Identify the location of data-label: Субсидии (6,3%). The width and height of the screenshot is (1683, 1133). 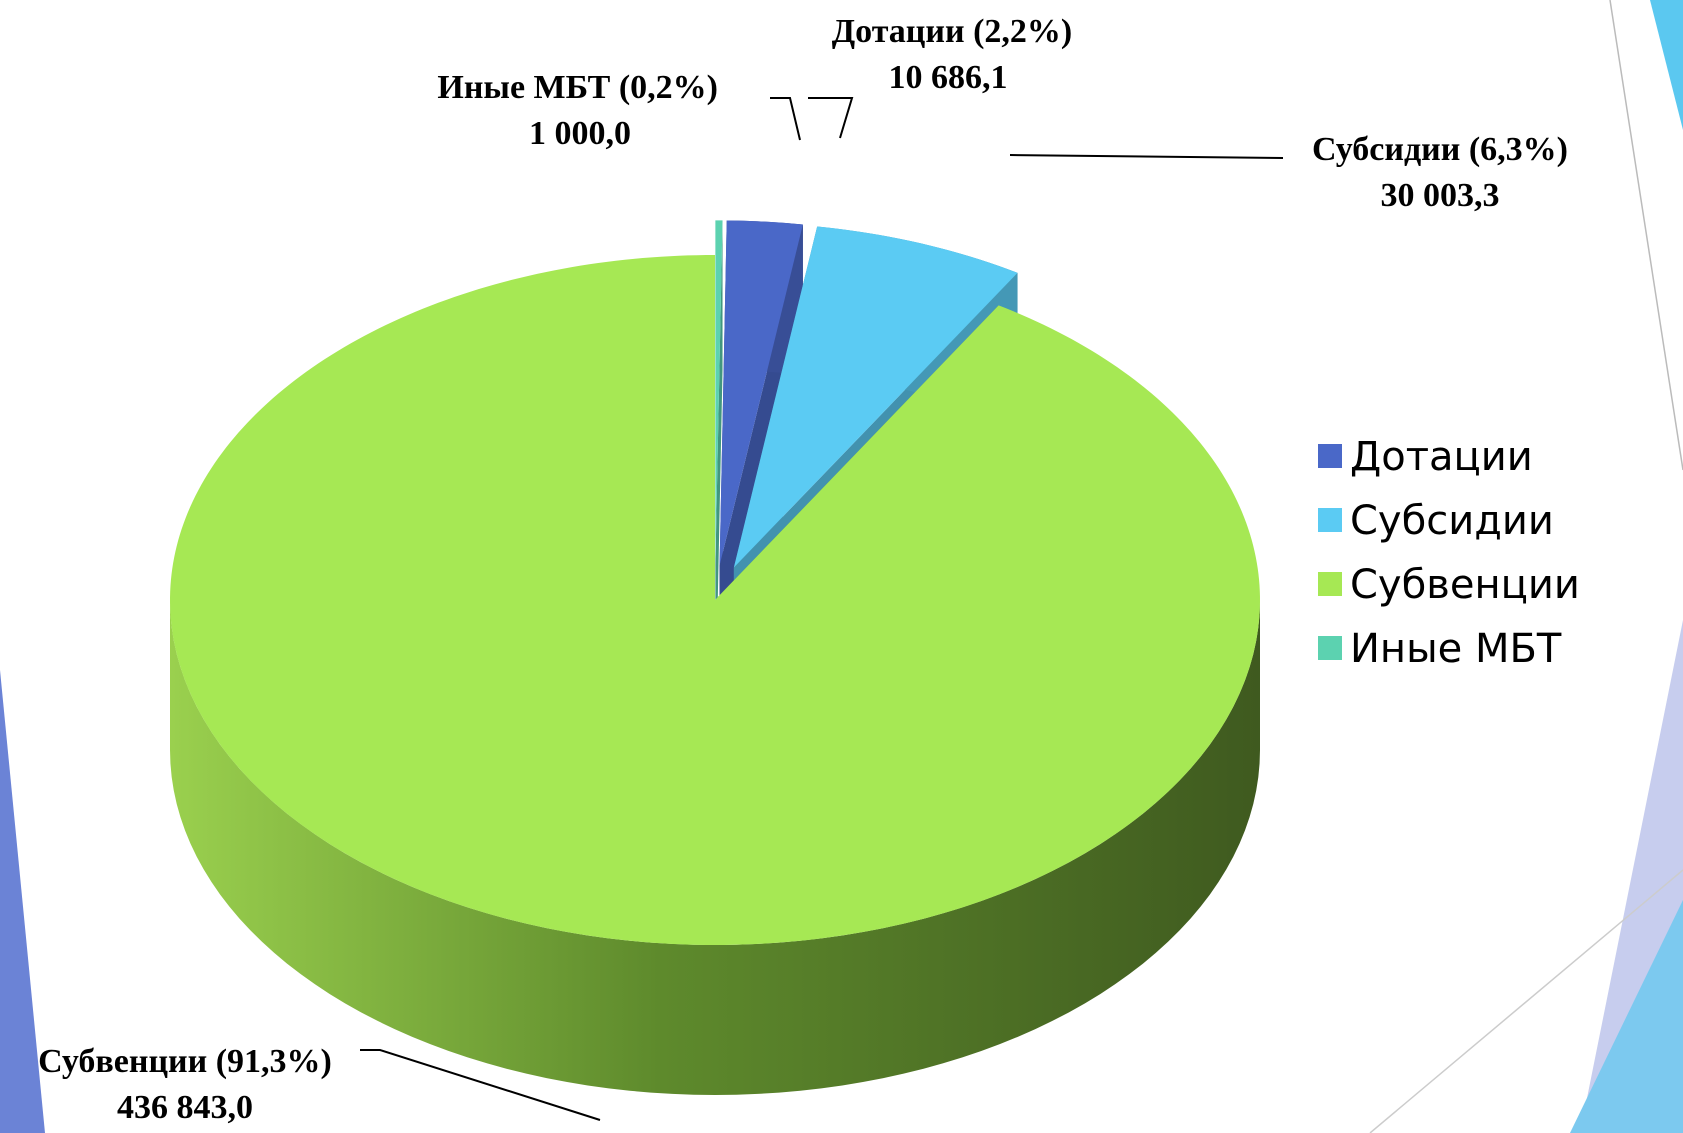
(1440, 149).